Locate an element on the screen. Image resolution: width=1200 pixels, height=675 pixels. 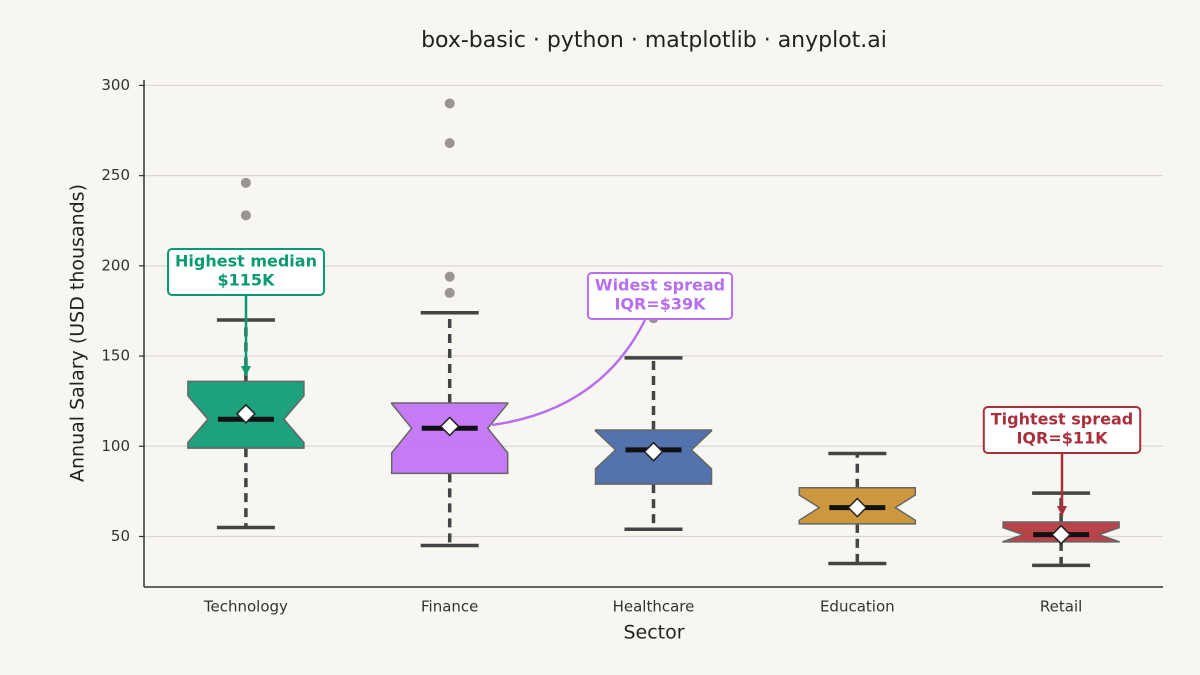
y-axis-label: Annual Salary (USD thousands) is located at coordinates (78, 333).